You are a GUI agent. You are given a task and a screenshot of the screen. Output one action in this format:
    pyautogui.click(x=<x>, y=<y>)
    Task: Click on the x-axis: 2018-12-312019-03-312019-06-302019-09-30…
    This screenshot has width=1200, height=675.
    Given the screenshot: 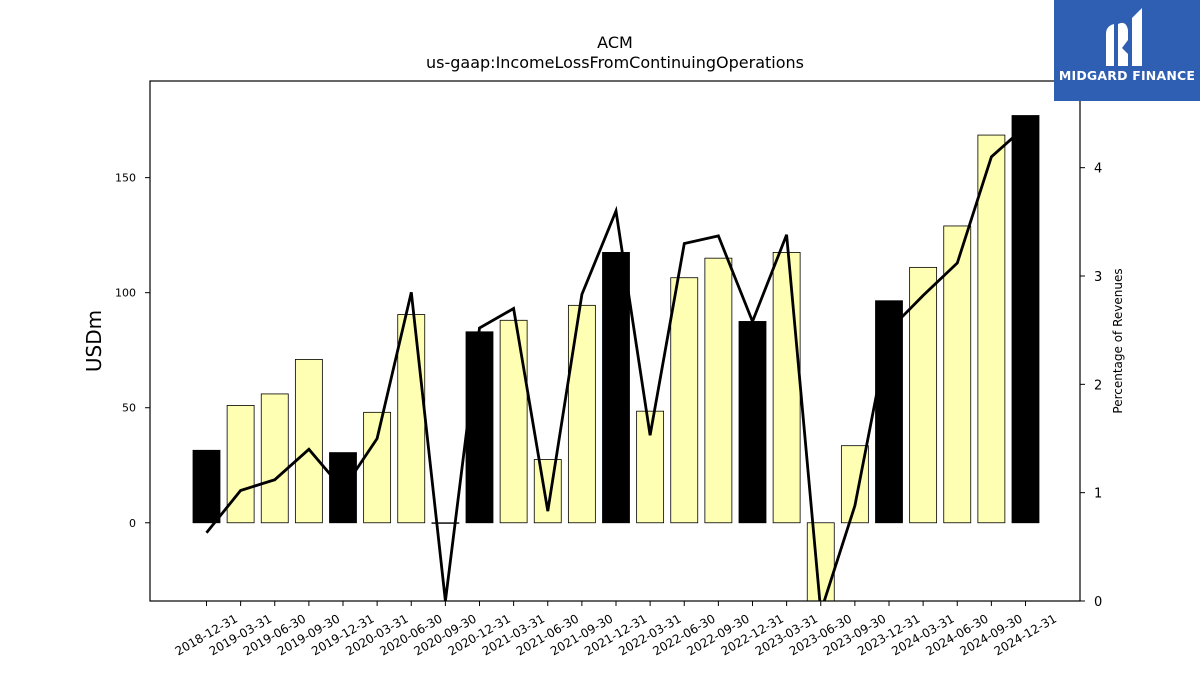 What is the action you would take?
    pyautogui.click(x=616, y=629)
    